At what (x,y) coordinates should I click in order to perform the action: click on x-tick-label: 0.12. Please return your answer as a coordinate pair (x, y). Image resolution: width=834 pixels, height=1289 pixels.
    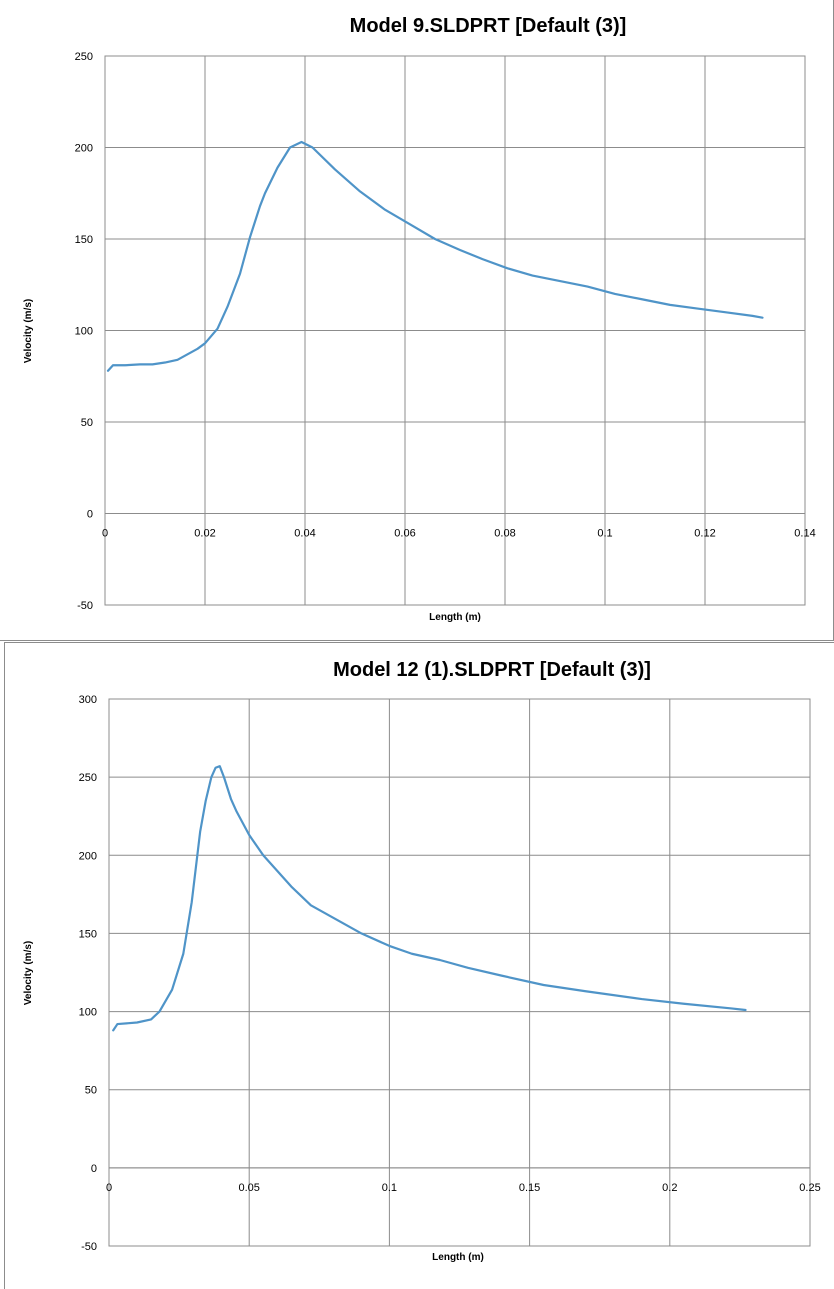
    Looking at the image, I should click on (704, 534).